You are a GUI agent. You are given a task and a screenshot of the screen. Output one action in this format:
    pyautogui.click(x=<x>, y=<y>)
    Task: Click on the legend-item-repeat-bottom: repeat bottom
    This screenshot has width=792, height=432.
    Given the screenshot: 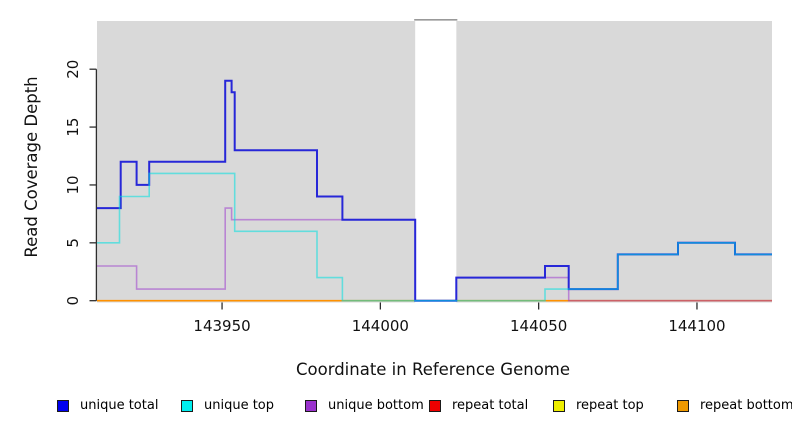 What is the action you would take?
    pyautogui.click(x=734, y=406)
    